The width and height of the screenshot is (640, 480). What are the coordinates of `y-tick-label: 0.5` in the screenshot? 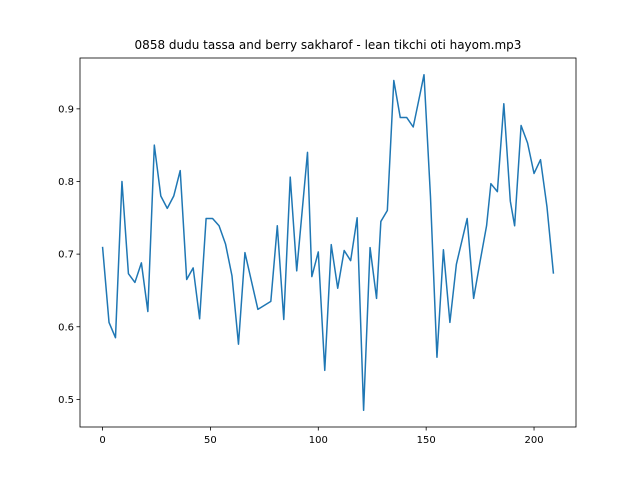 It's located at (66, 400).